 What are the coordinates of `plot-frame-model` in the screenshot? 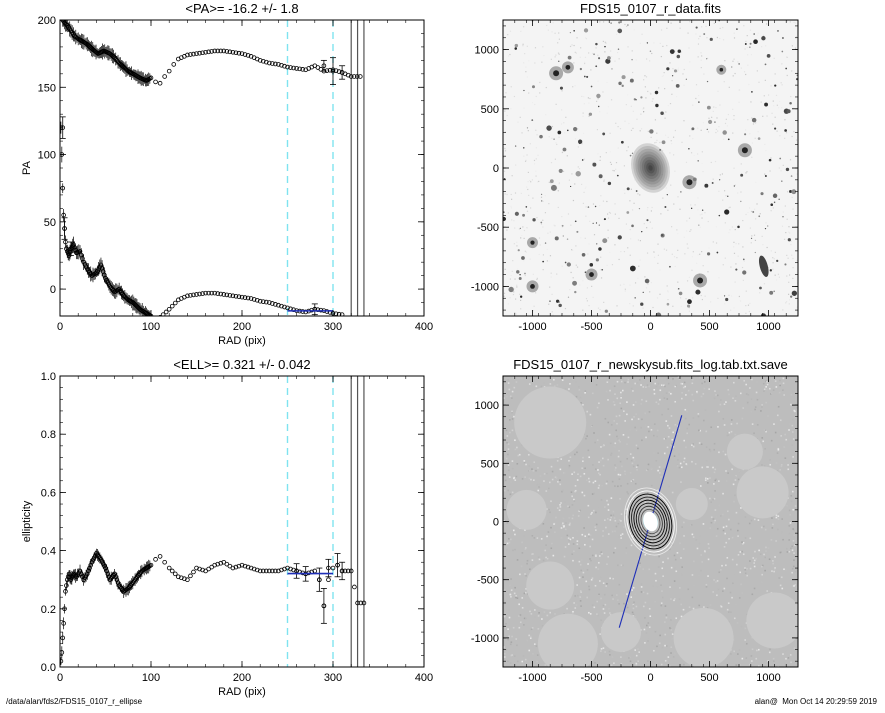 It's located at (650, 521).